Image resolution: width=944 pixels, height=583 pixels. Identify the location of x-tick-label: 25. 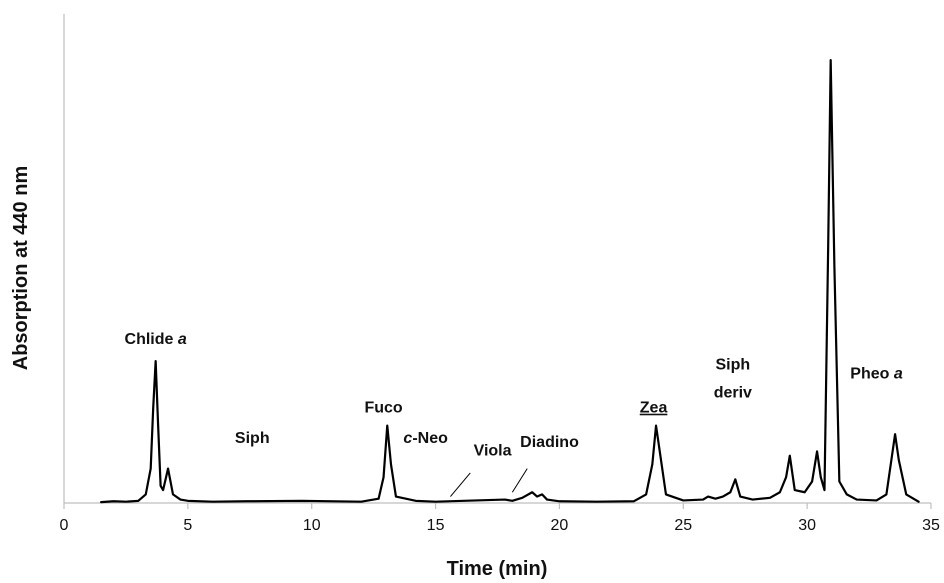
(683, 525).